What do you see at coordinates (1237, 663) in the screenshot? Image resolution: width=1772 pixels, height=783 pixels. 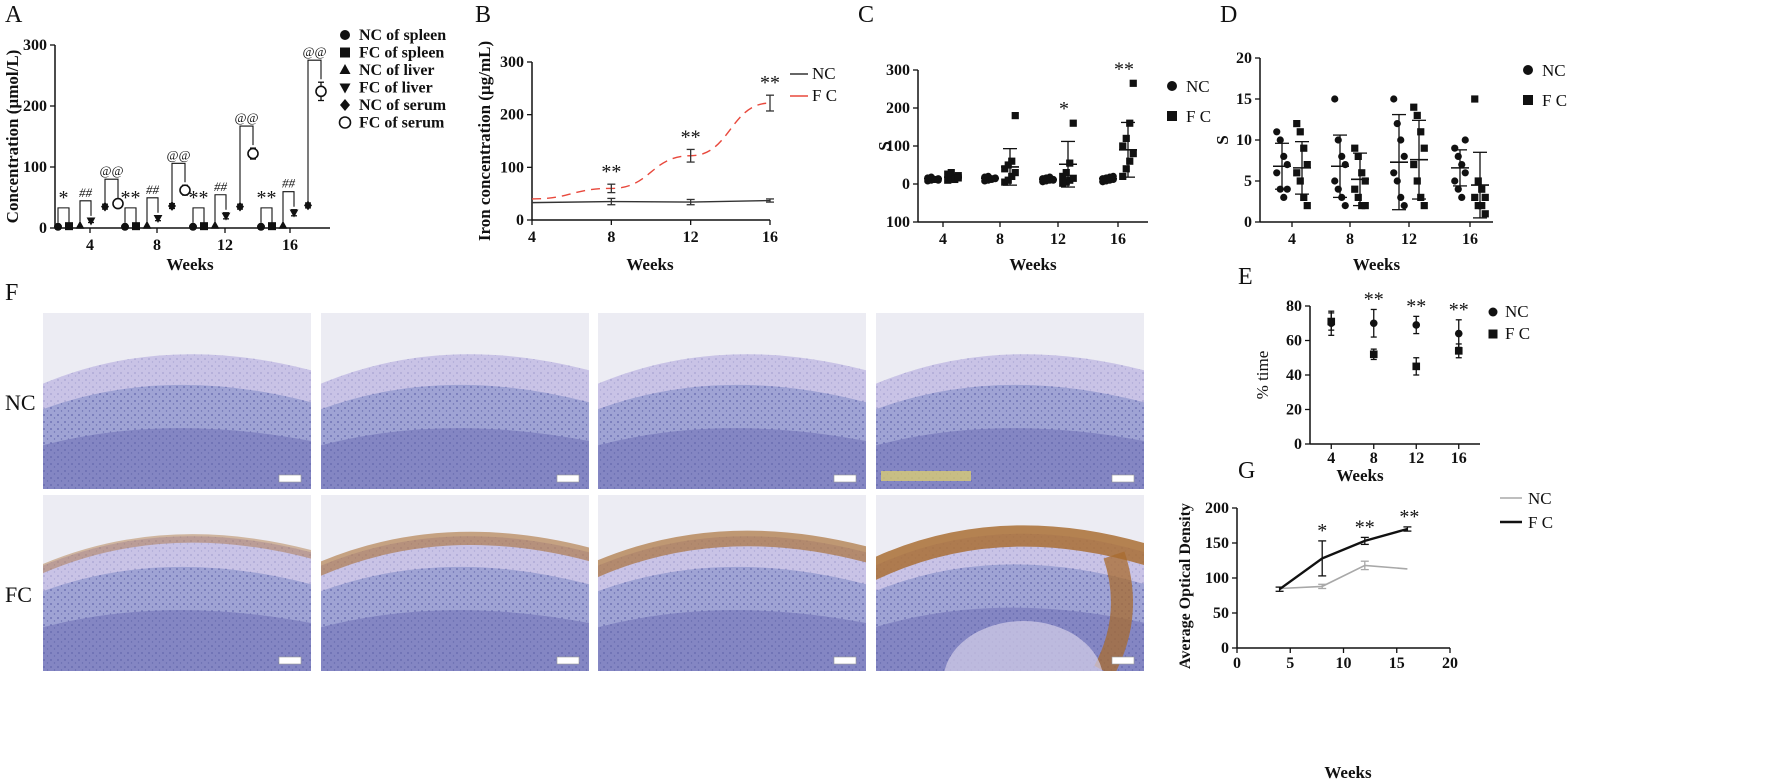 I see `x-tick-label: 0` at bounding box center [1237, 663].